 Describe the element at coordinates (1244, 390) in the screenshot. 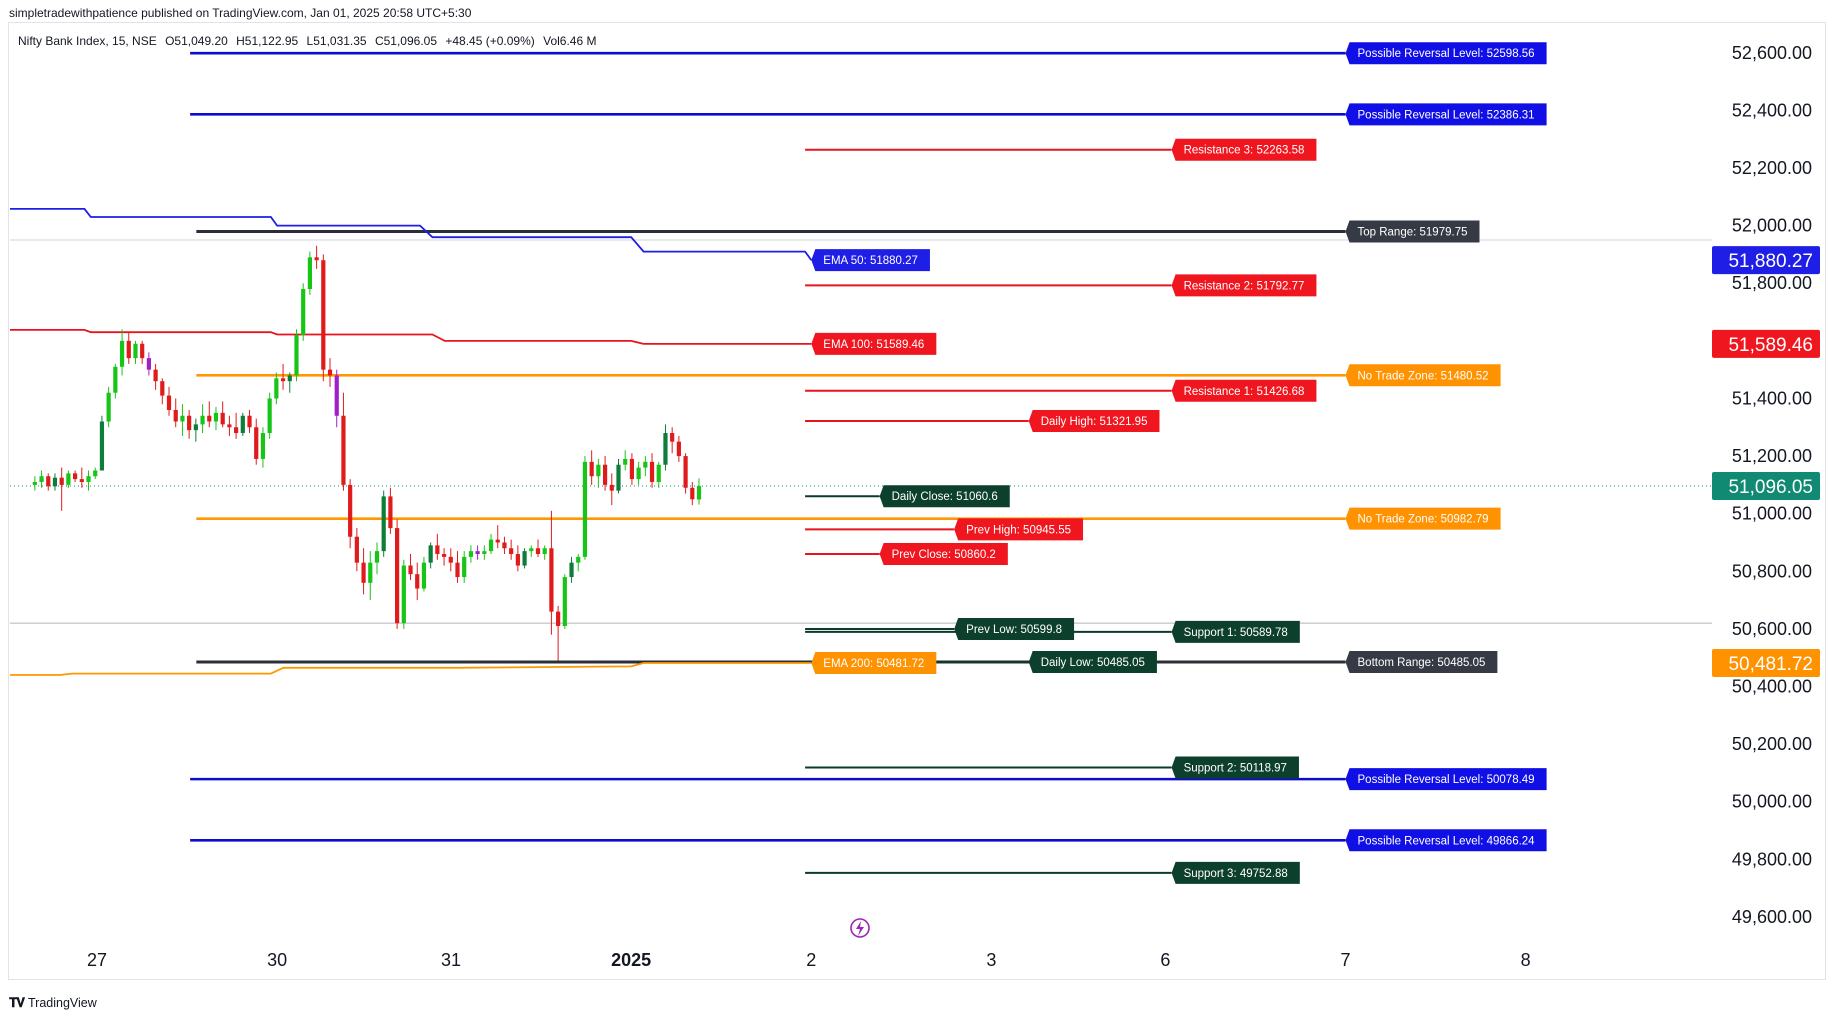

I see `level-label: Resistance 1: 51426.68` at that location.